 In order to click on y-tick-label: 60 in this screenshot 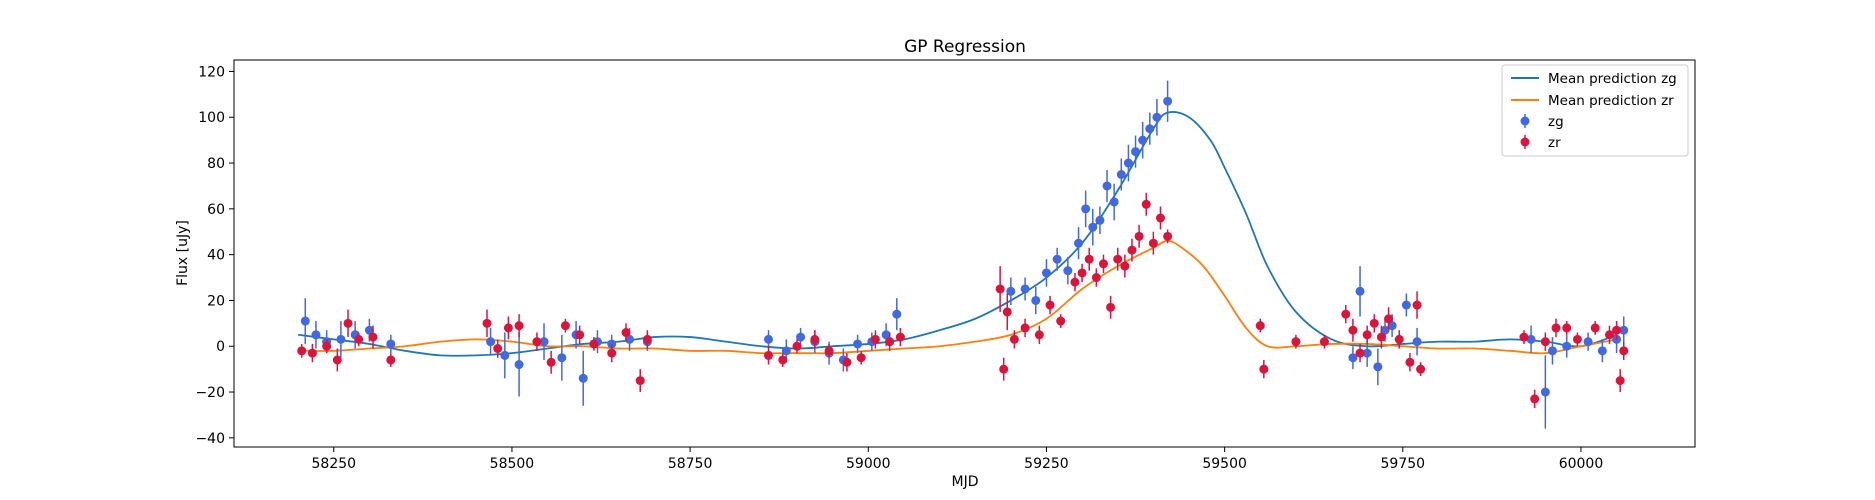, I will do `click(216, 210)`.